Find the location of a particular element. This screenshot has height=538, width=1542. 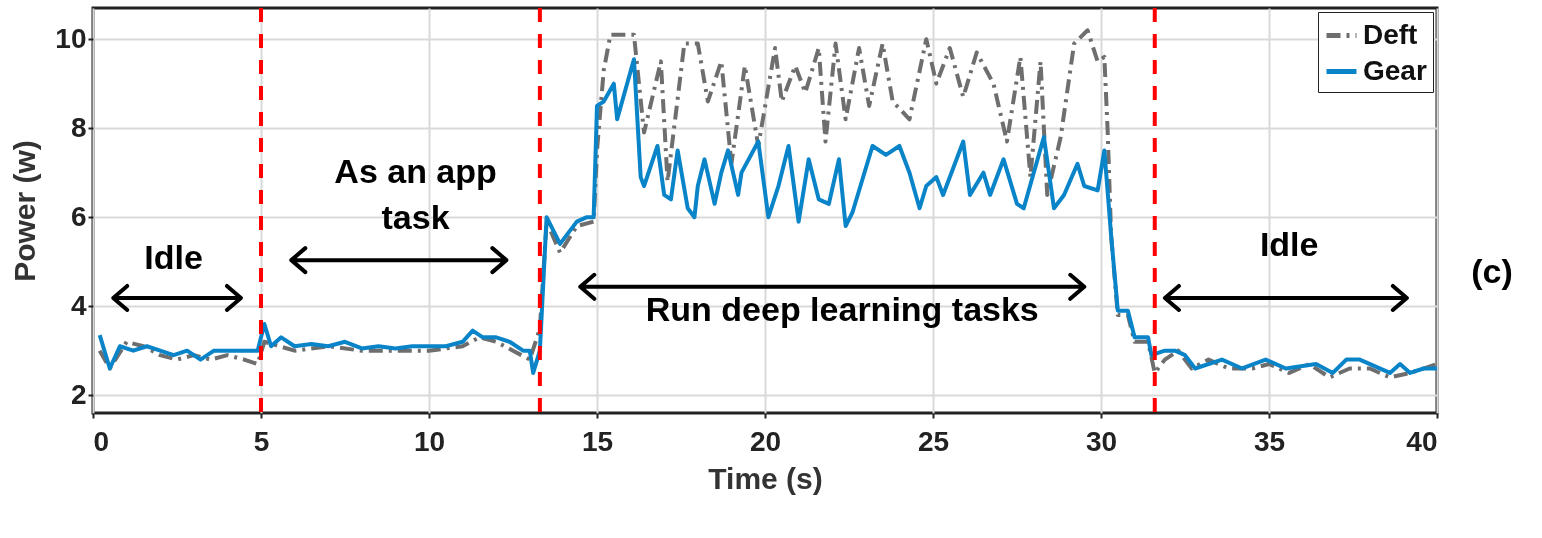

x-tick-label: 10 is located at coordinates (429, 441).